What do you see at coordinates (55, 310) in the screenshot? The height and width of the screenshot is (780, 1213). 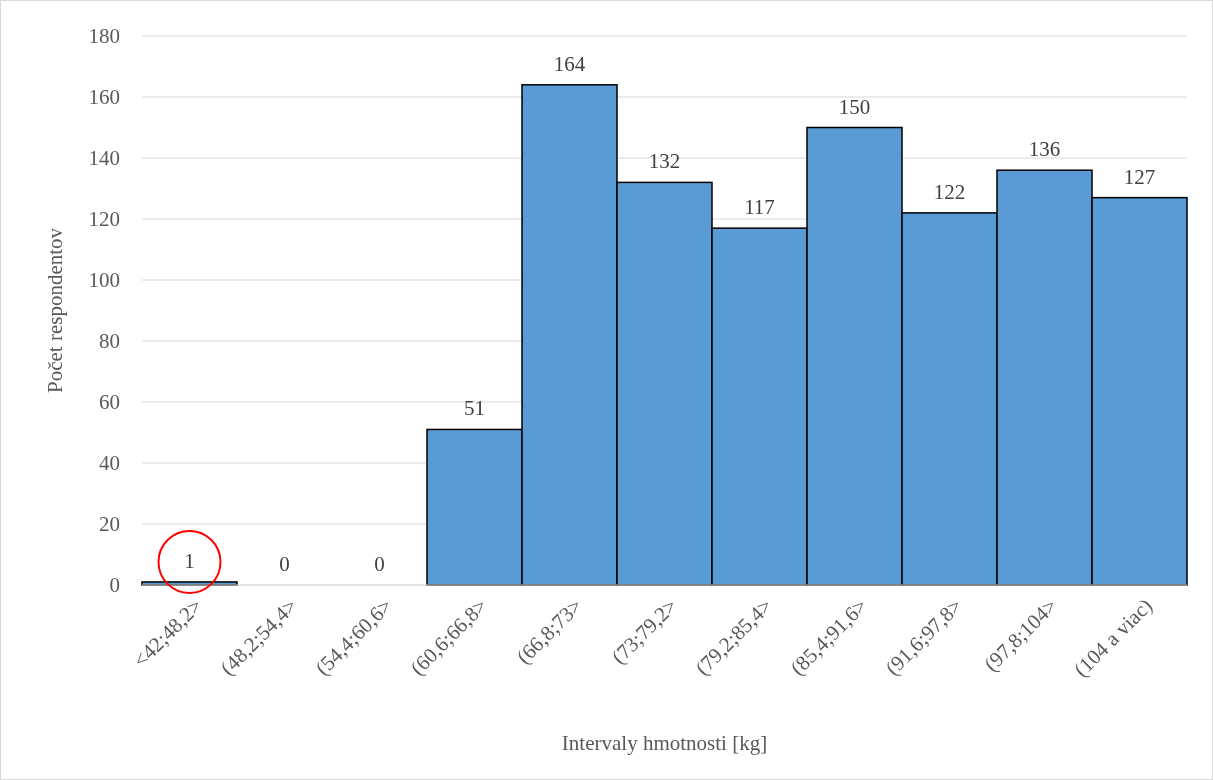 I see `y-axis-title: Počet respondentov` at bounding box center [55, 310].